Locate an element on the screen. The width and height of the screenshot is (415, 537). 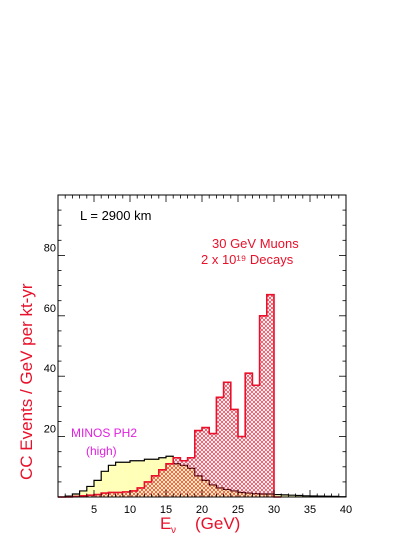
y-axis-title: CC Events / GeV per kt-yr is located at coordinates (26, 381).